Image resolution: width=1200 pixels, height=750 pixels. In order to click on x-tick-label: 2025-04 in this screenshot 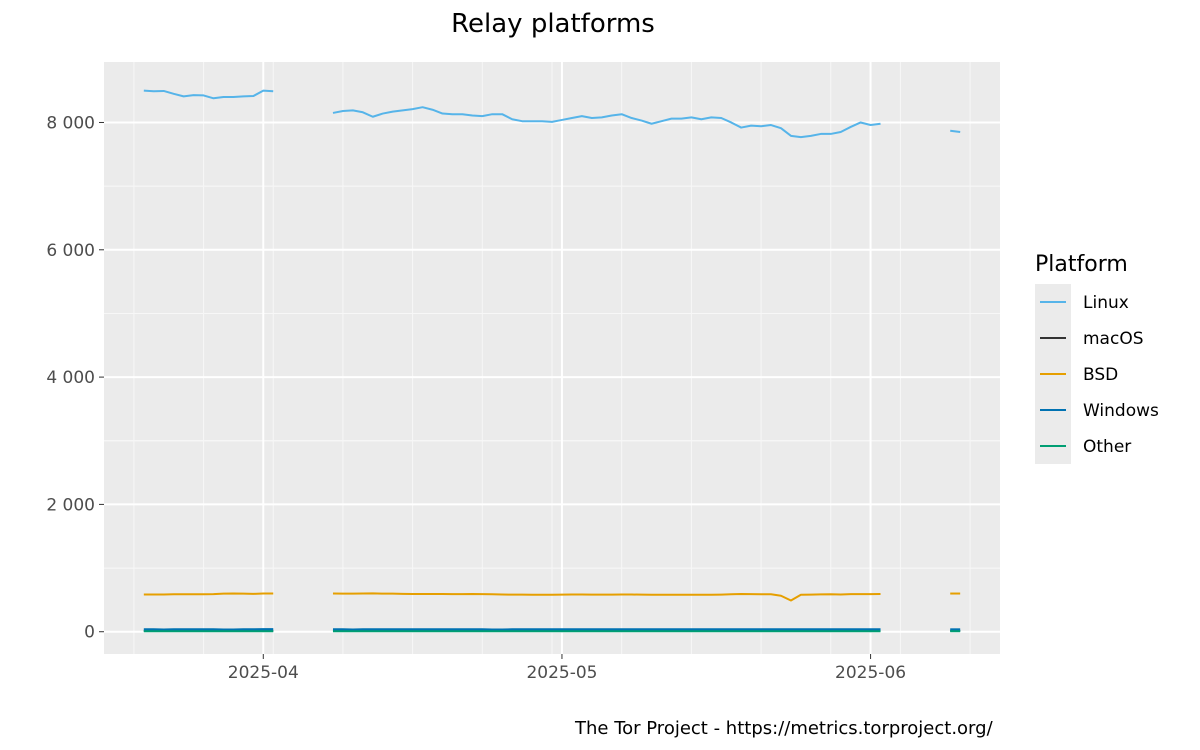, I will do `click(263, 673)`.